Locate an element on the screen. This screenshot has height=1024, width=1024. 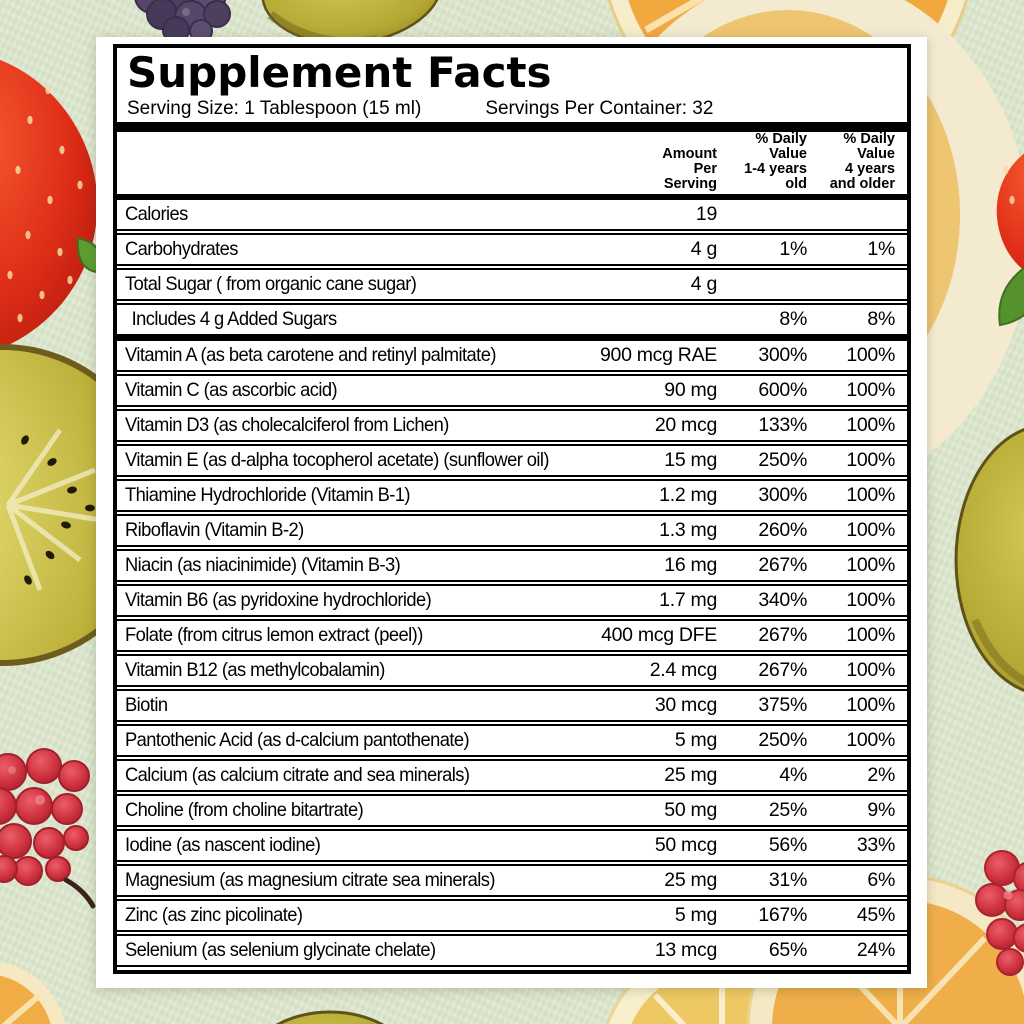
amount-per-serving-value: 20 mcg is located at coordinates (685, 425).